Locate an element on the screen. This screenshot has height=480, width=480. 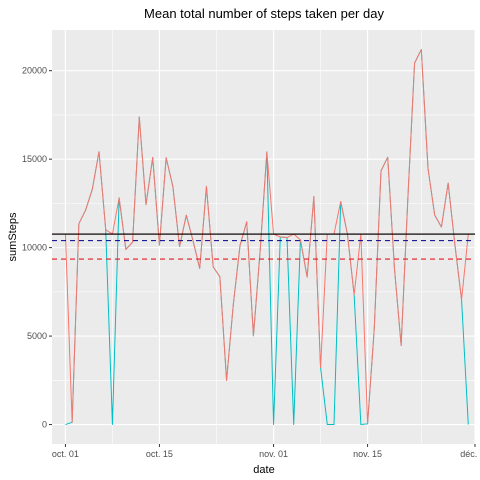
x-axis-title: date is located at coordinates (263, 470).